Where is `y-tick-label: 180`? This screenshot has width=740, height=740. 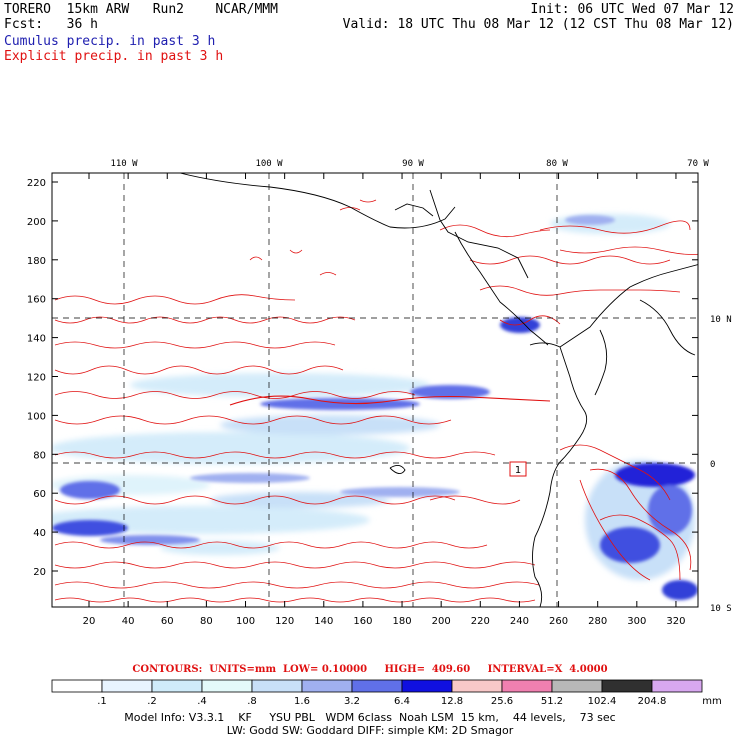
y-tick-label: 180 is located at coordinates (36, 261).